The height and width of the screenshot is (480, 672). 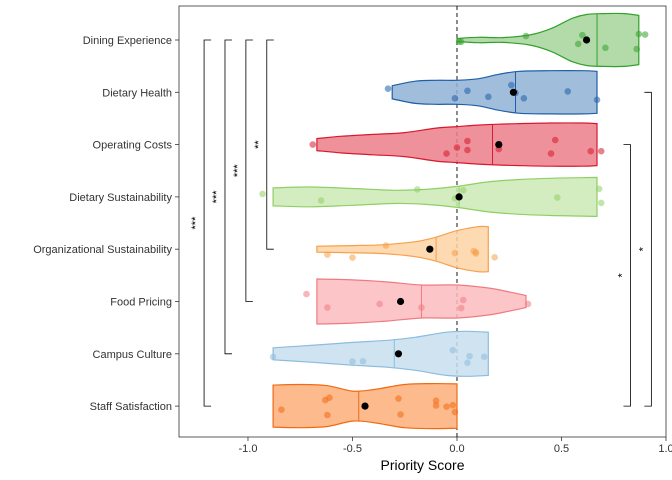 I want to click on y-tick-label: Dining Experience, so click(x=127, y=41).